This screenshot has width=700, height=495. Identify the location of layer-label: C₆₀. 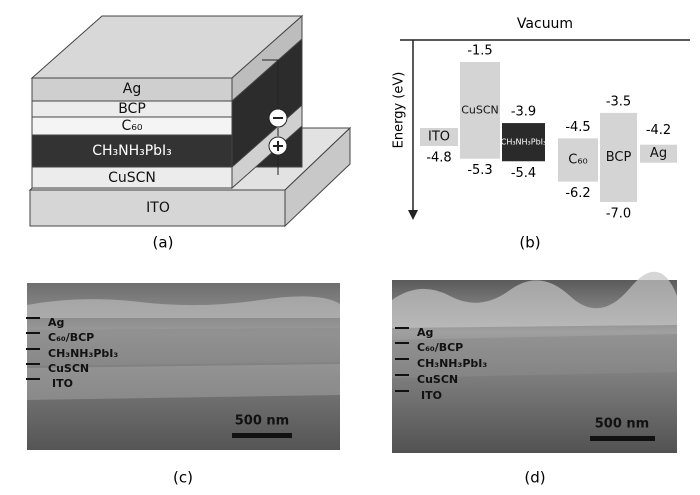
(132, 126).